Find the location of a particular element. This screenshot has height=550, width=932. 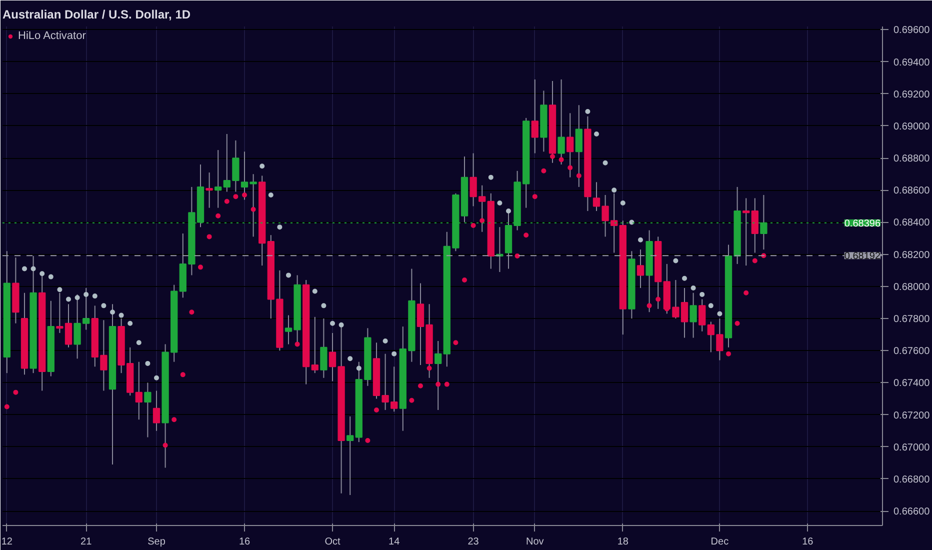

x-tick-label: 14 is located at coordinates (394, 542).